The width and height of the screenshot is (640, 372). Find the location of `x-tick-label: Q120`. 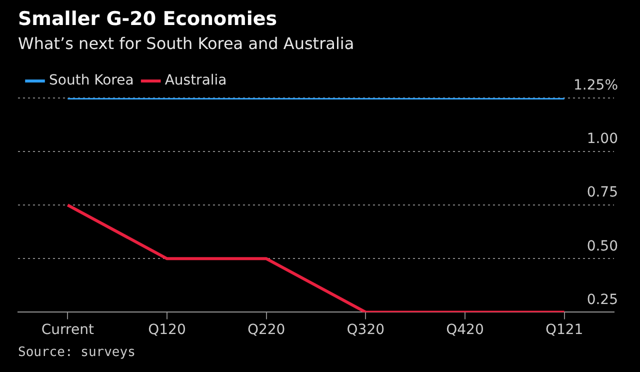

x-tick-label: Q120 is located at coordinates (167, 330).